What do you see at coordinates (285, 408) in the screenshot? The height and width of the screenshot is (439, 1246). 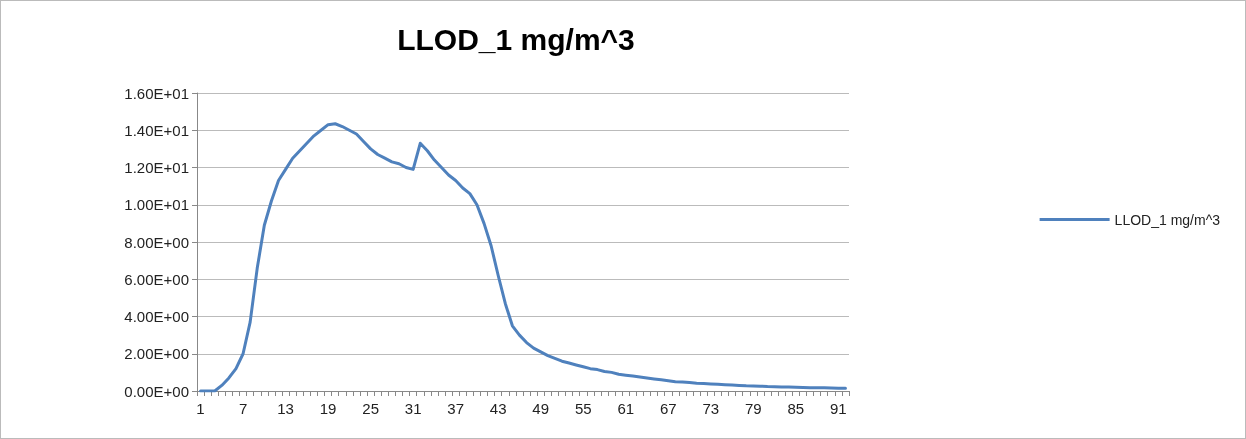 I see `x-tick-label: 13` at bounding box center [285, 408].